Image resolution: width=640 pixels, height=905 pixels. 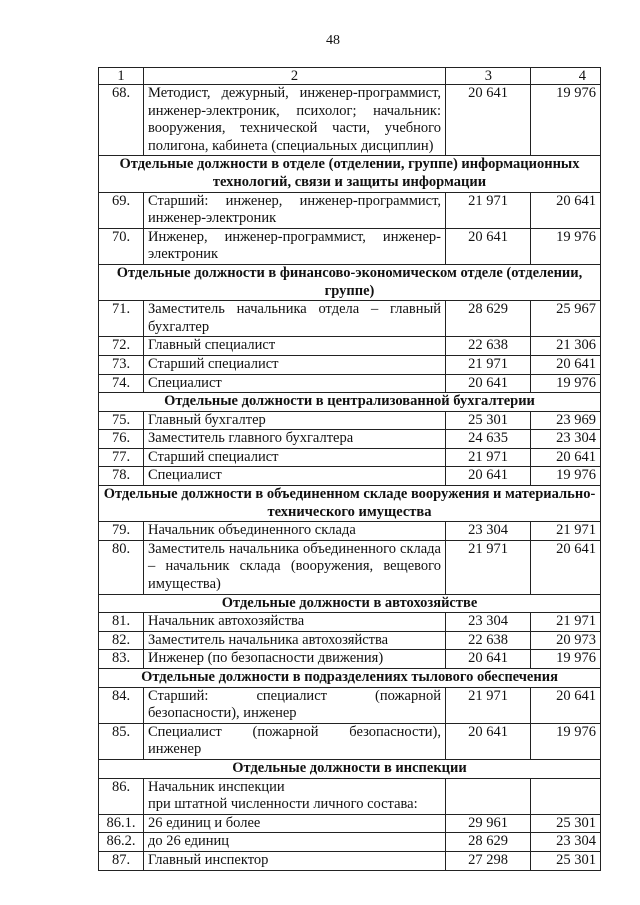 What do you see at coordinates (565, 622) in the screenshot?
I see `salary-value-col4: 21 971` at bounding box center [565, 622].